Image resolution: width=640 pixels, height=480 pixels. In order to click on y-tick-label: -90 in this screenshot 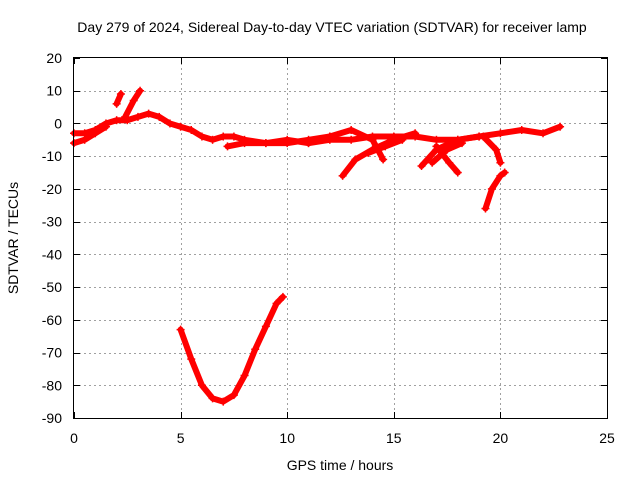, I will do `click(52, 418)`.